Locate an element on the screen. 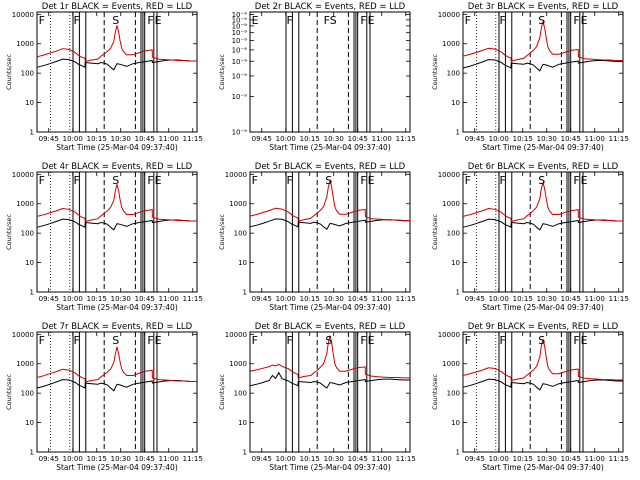 The width and height of the screenshot is (640, 480). panel-title: Det 2r BLACK = Events, RED = LLD is located at coordinates (330, 7).